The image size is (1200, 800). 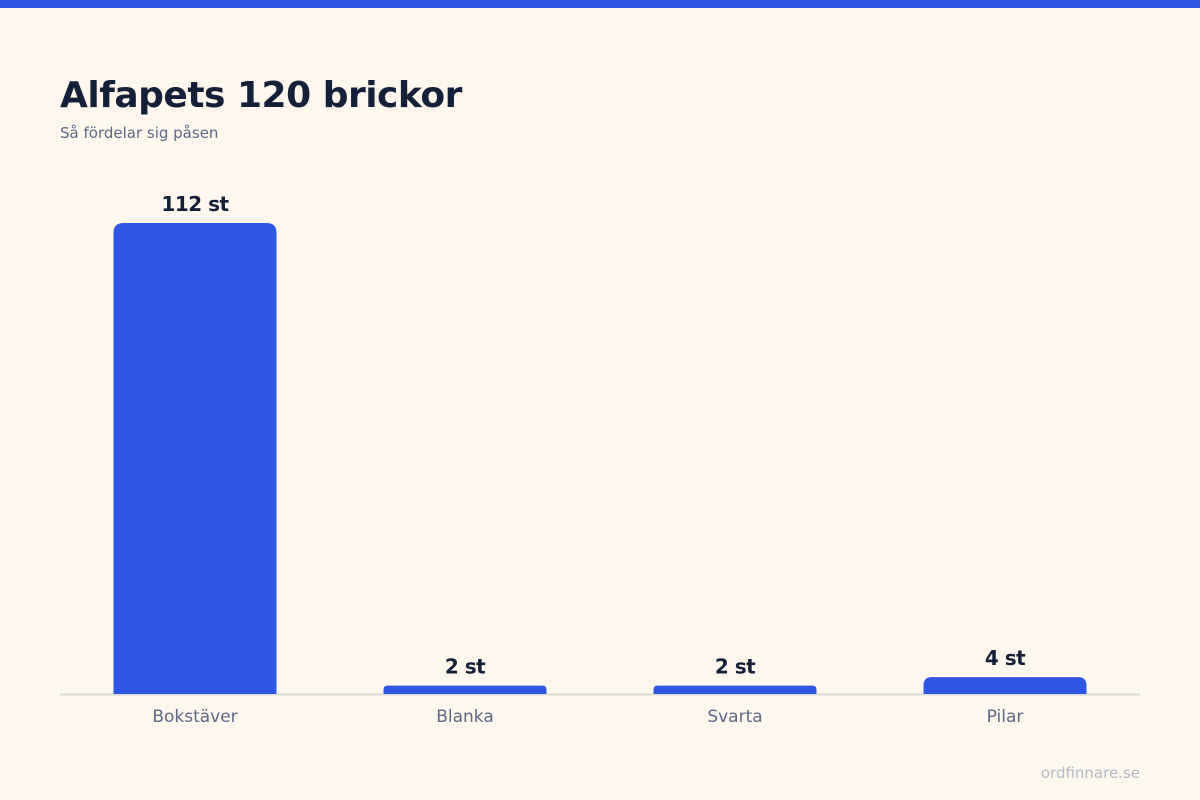 I want to click on bar-pilar, so click(x=1005, y=685).